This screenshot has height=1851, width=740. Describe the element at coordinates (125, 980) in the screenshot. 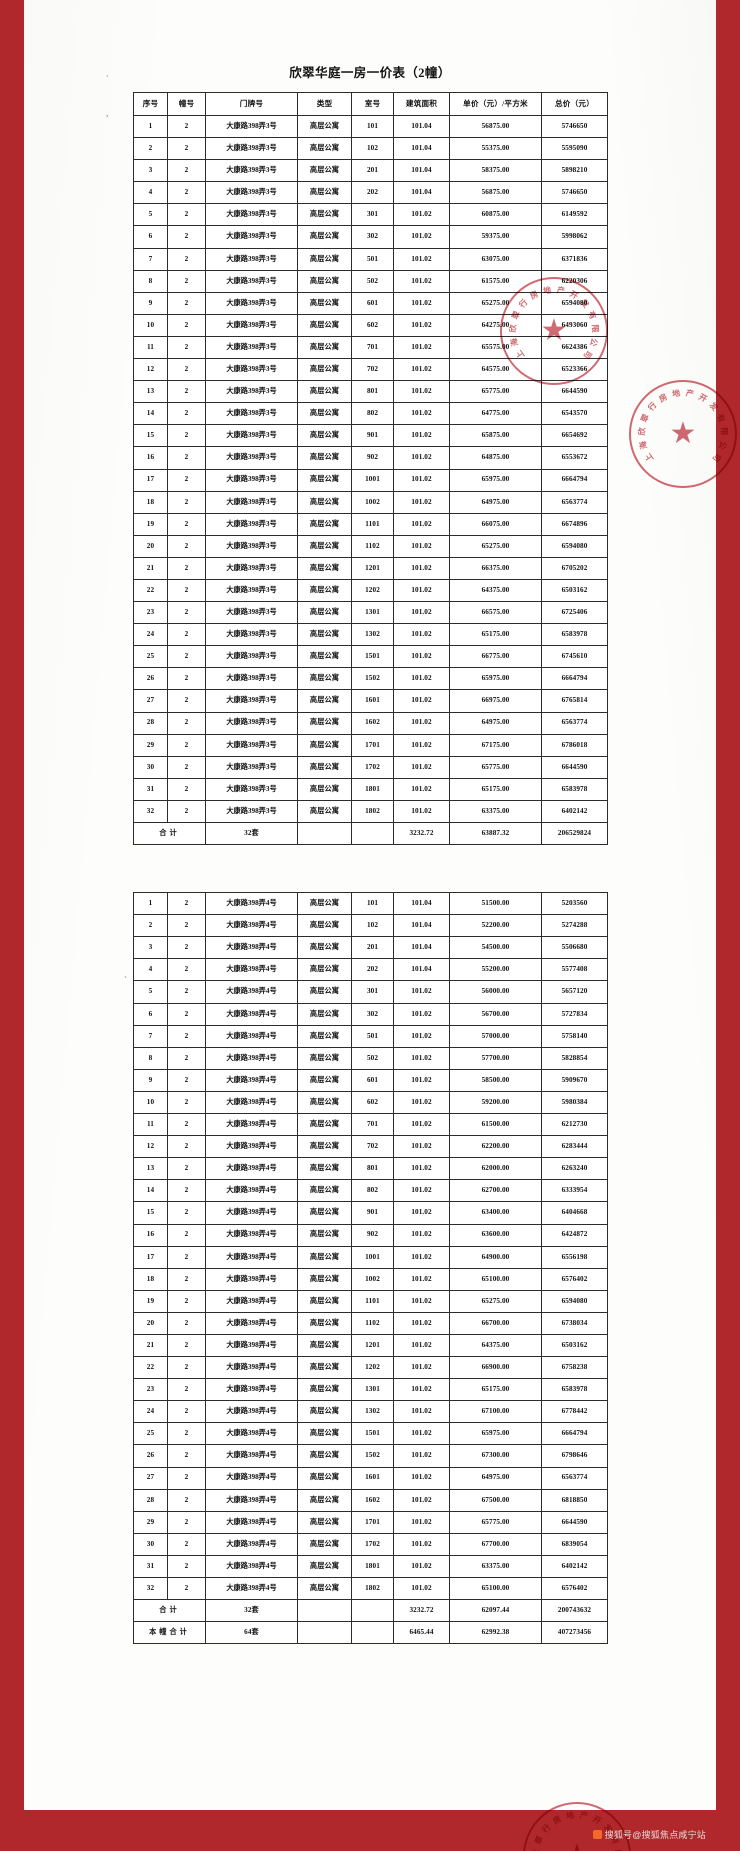

I see `stray-ink-mark-mid: `` at that location.